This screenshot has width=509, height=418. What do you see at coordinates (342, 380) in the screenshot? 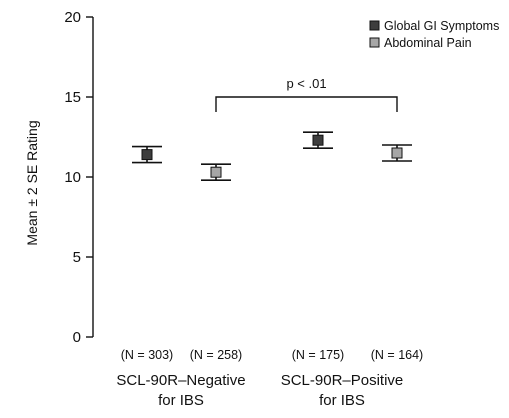
I see `group-label-line1: SCL-90R–Positive` at bounding box center [342, 380].